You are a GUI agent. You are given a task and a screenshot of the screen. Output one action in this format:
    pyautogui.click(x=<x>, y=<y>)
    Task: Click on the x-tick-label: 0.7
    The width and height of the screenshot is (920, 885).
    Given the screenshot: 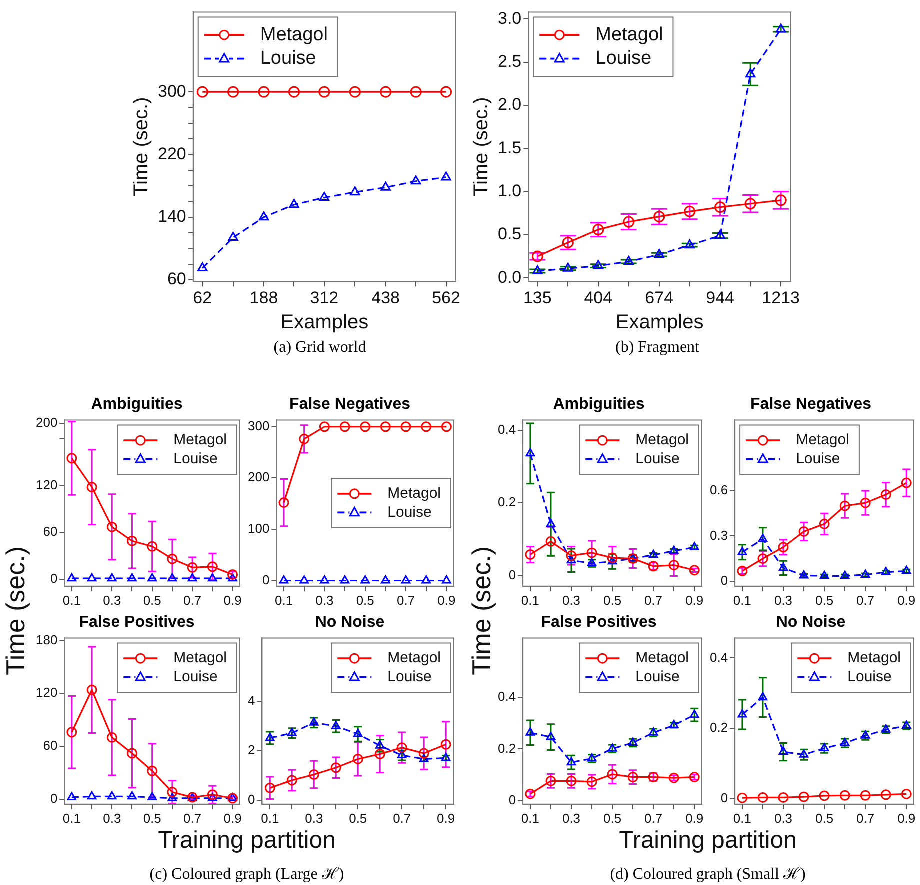 What is the action you would take?
    pyautogui.click(x=653, y=818)
    